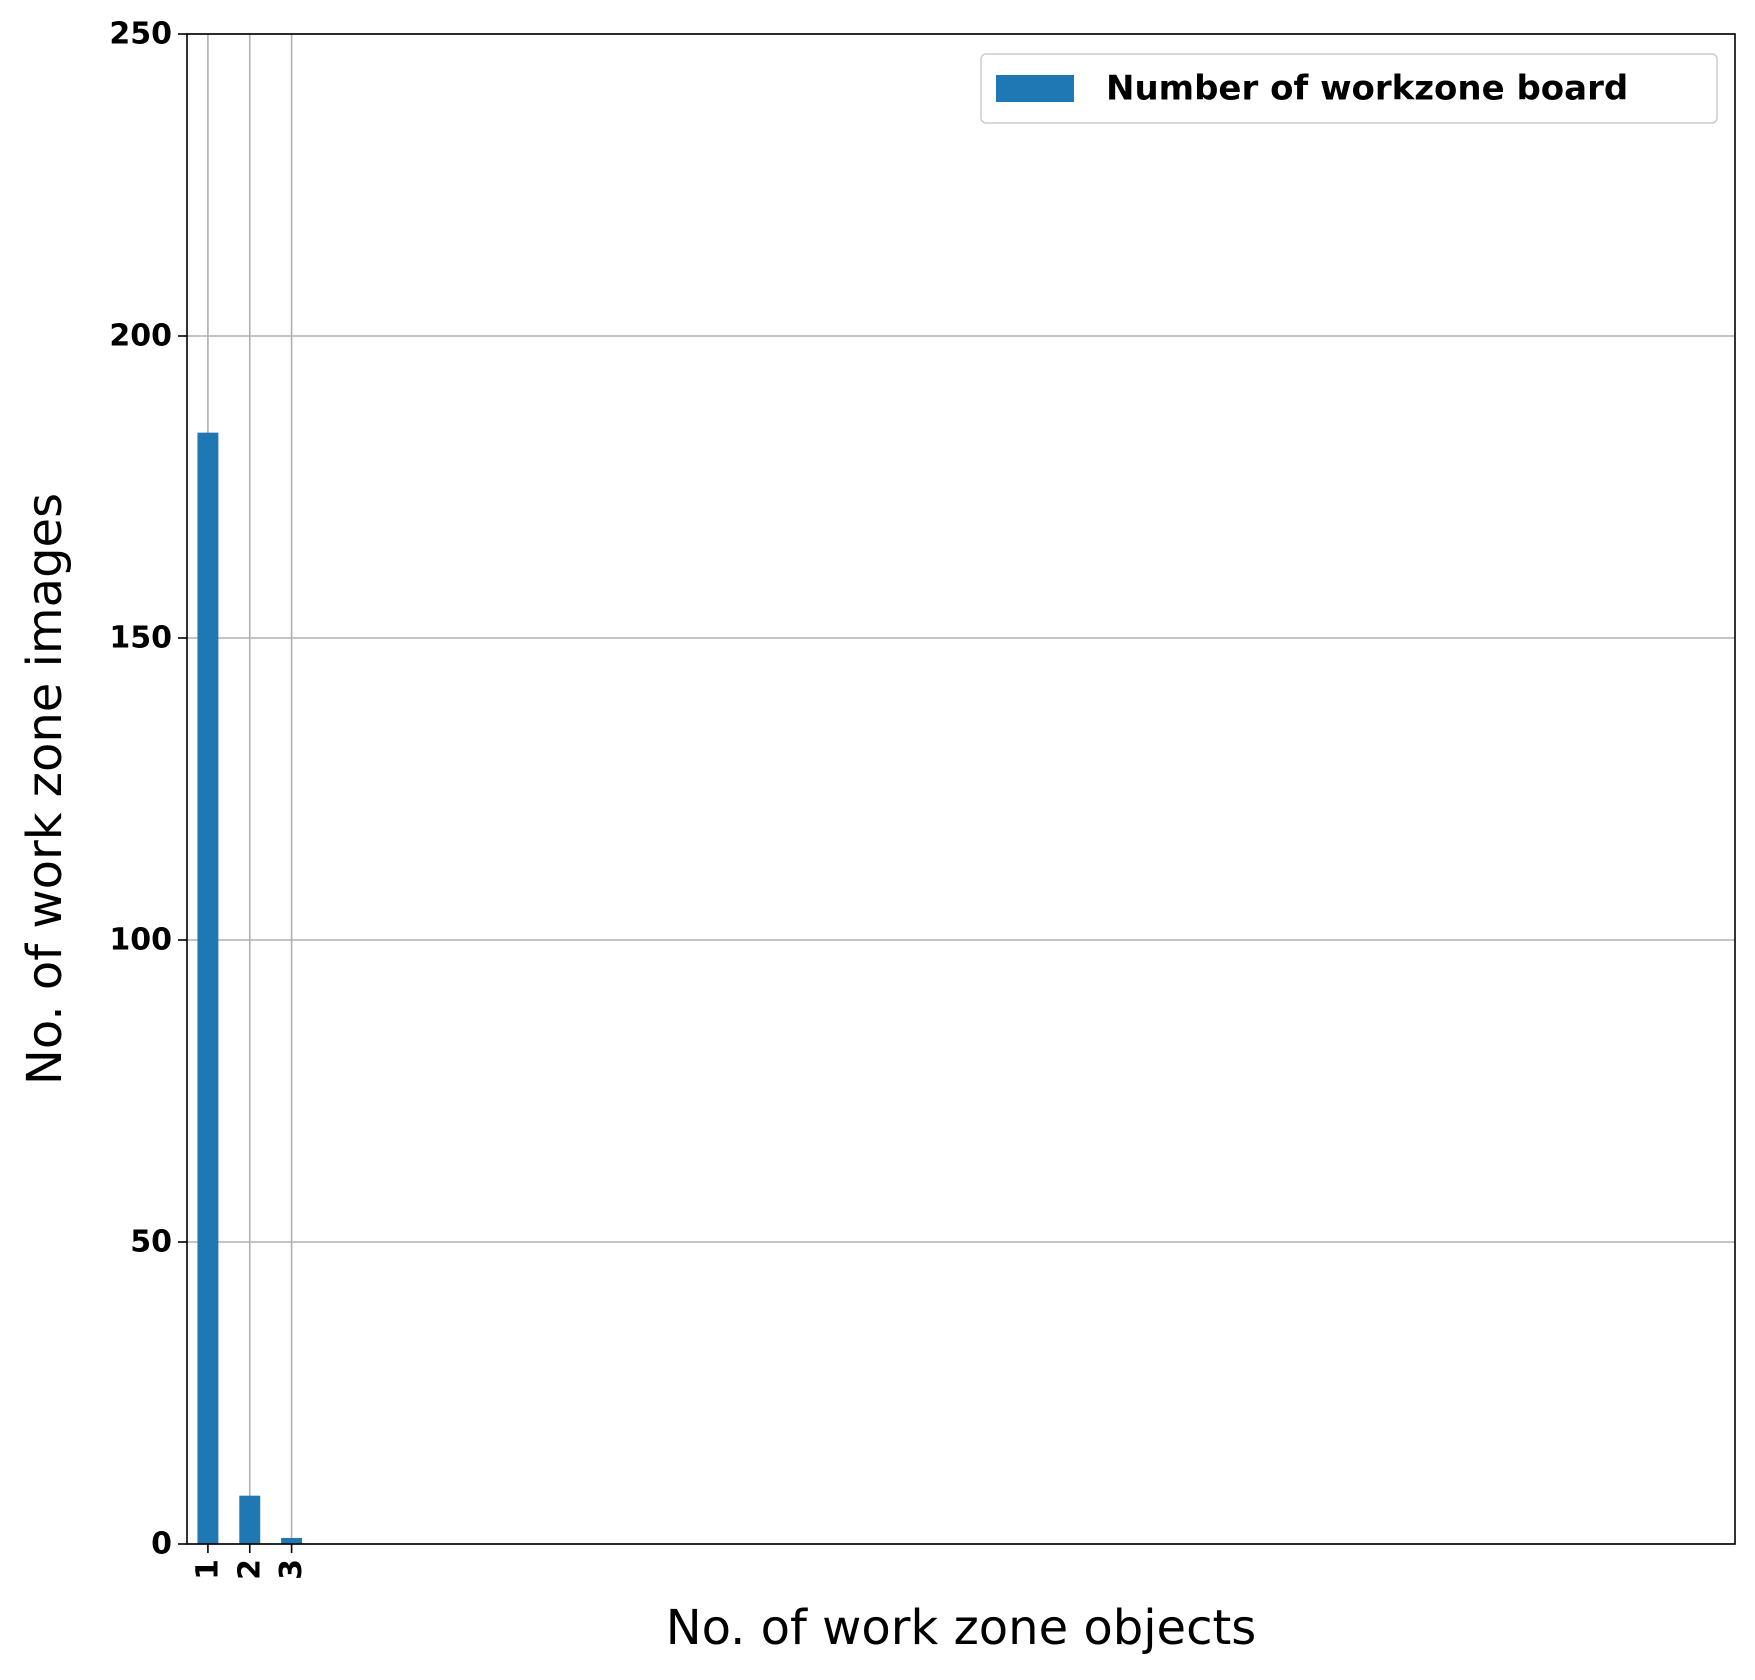  I want to click on y-tick-label: 100, so click(140, 940).